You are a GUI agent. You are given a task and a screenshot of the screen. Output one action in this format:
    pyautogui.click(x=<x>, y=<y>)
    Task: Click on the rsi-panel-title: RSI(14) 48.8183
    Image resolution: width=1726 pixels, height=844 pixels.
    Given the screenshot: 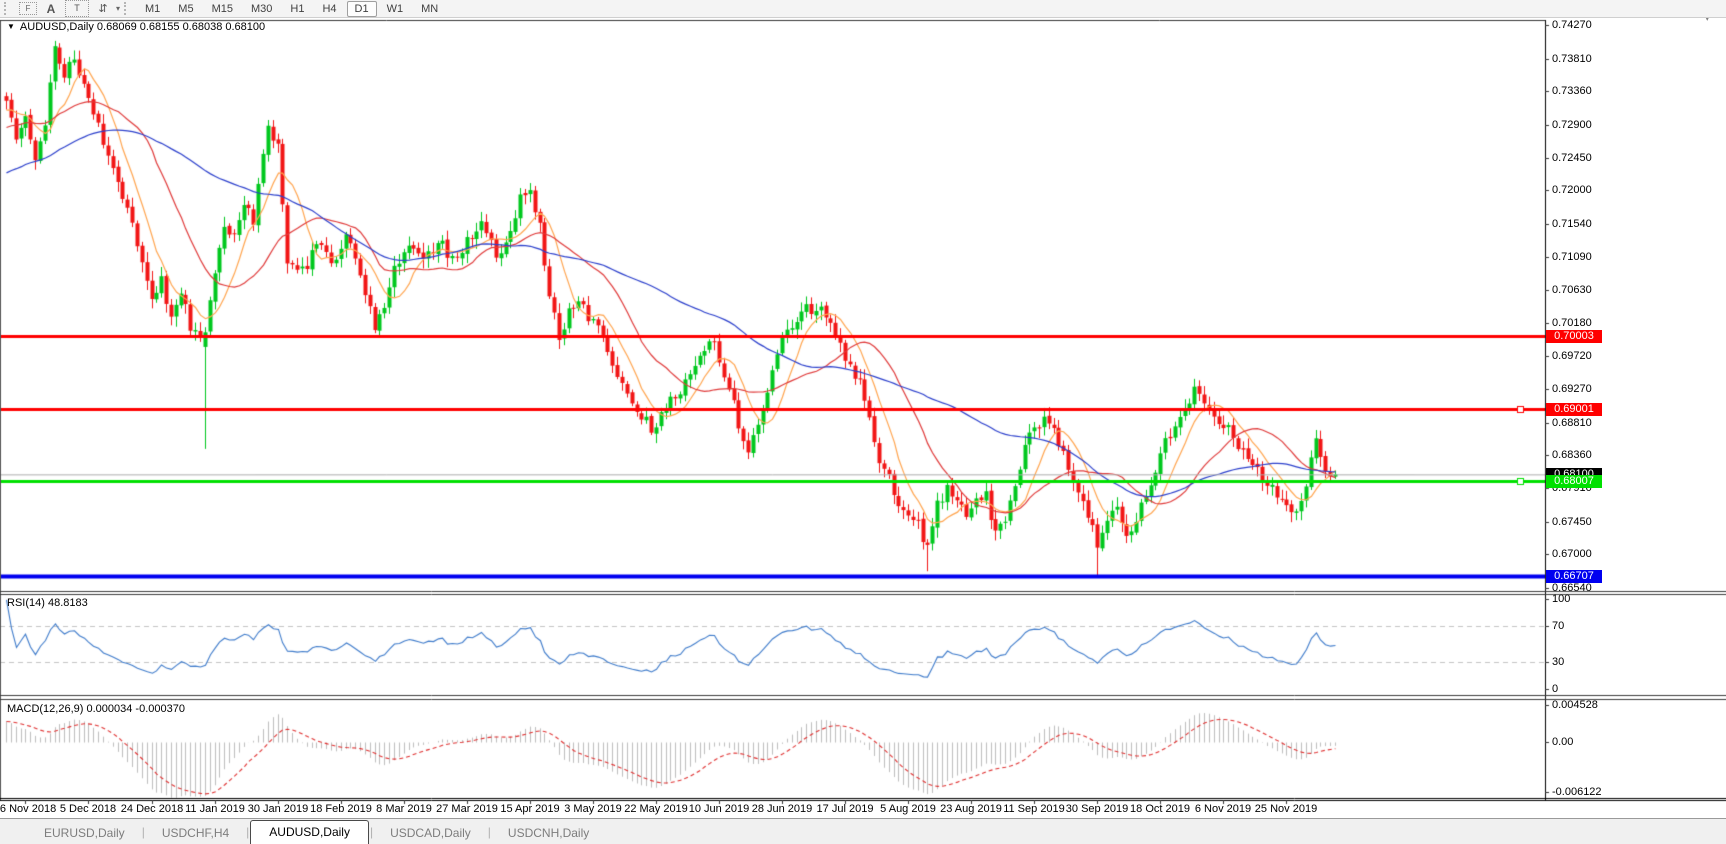 What is the action you would take?
    pyautogui.click(x=47, y=603)
    